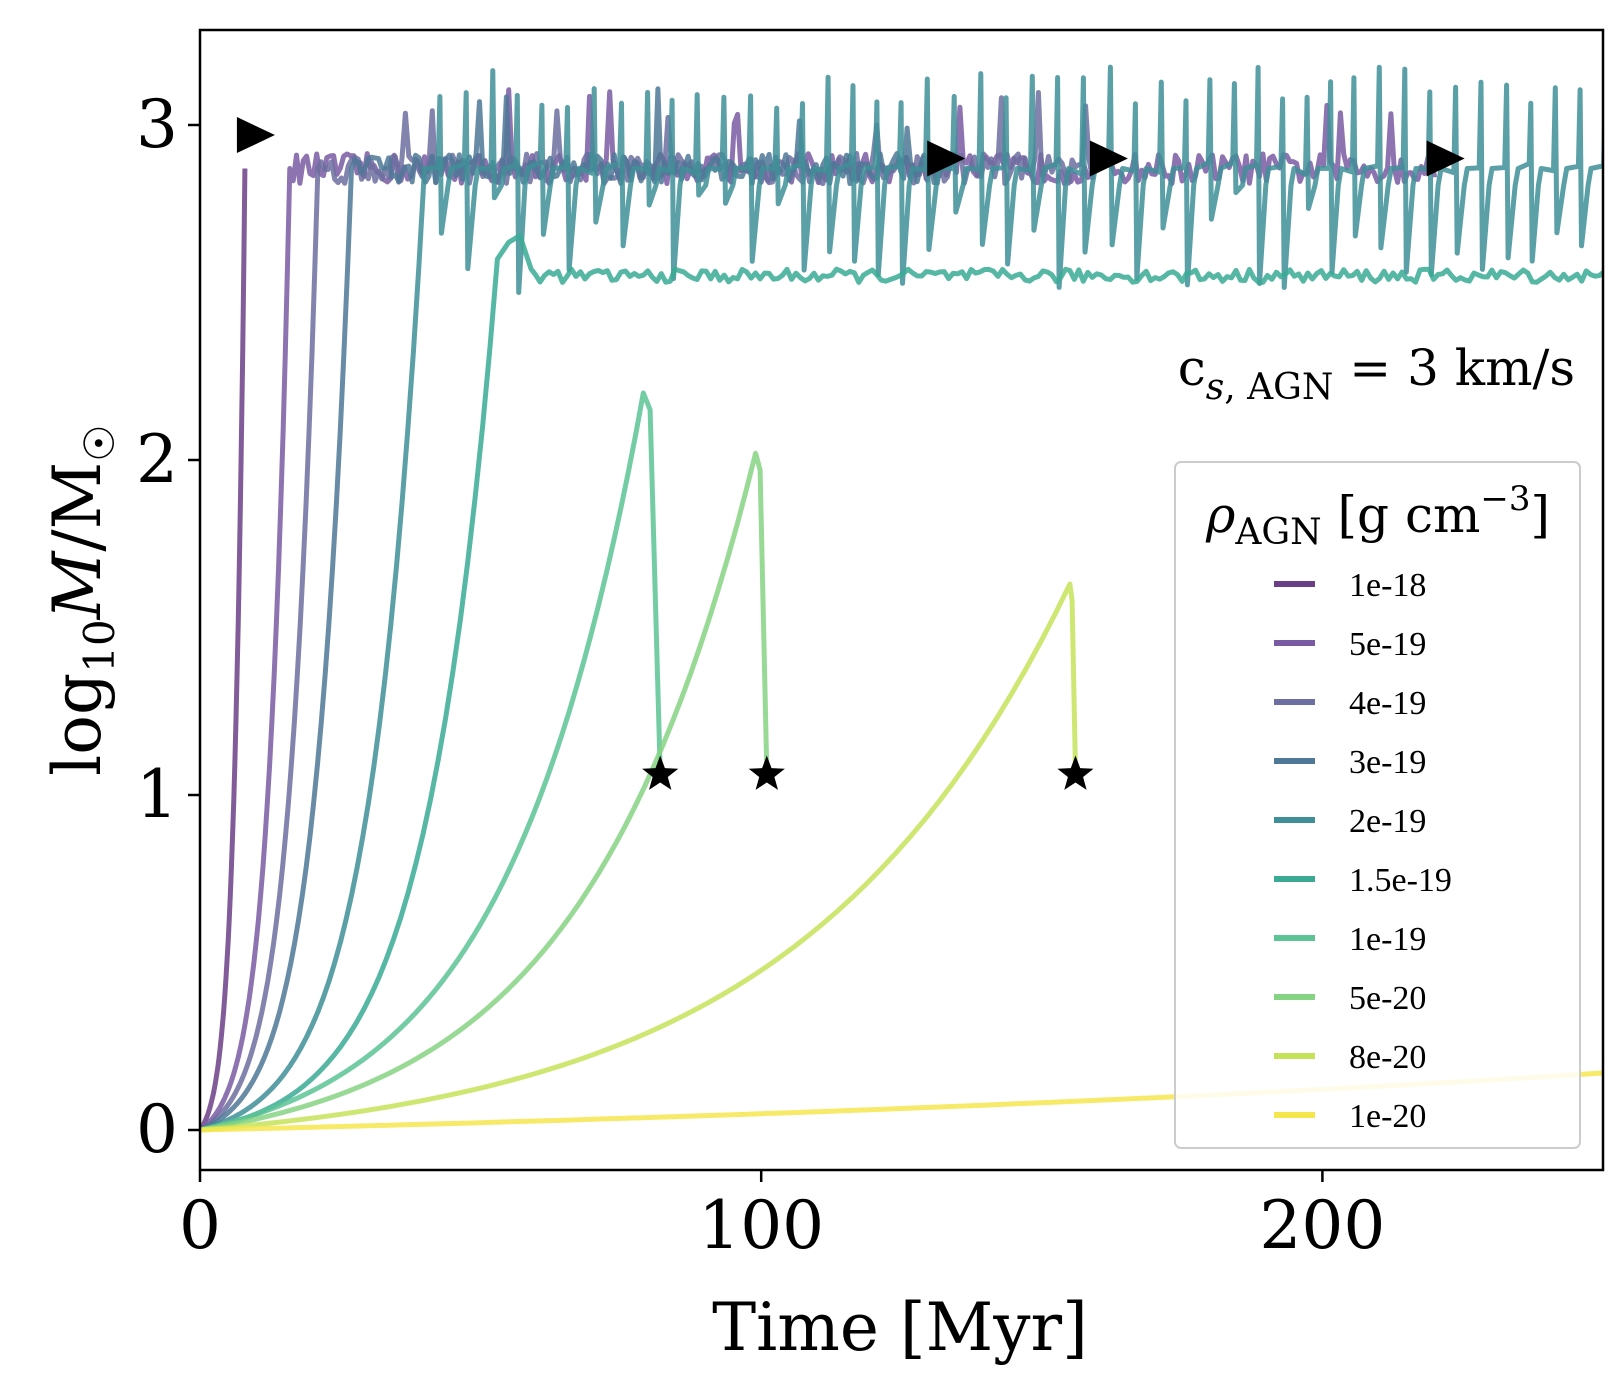 The height and width of the screenshot is (1386, 1621). What do you see at coordinates (1387, 762) in the screenshot?
I see `legend-label: 3e-19` at bounding box center [1387, 762].